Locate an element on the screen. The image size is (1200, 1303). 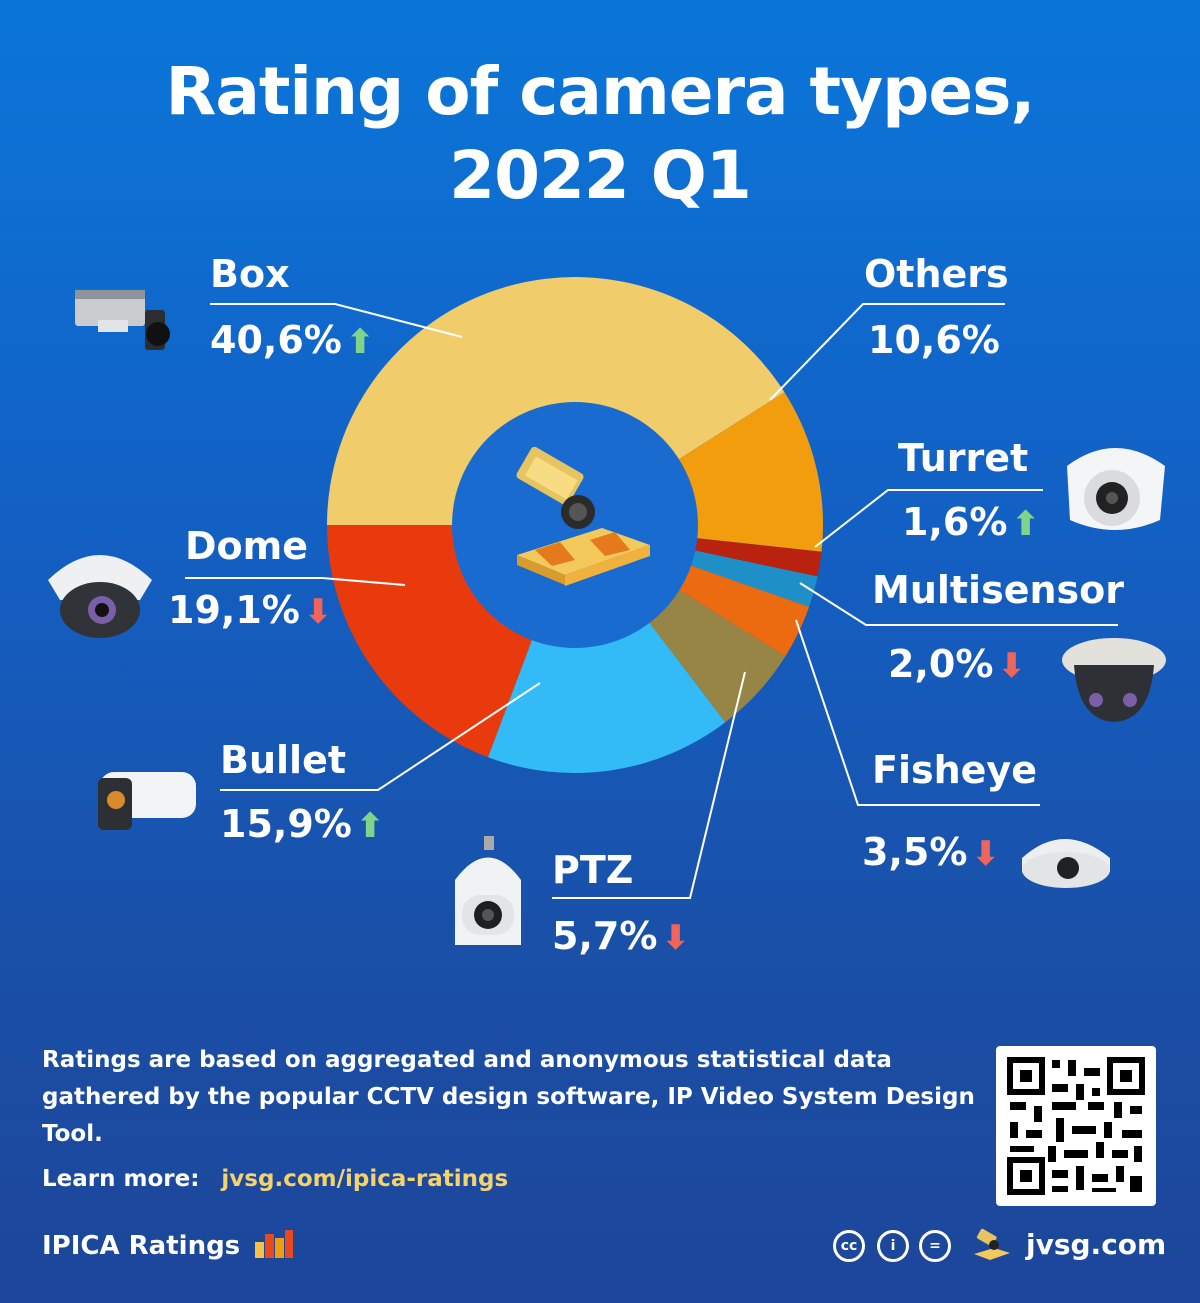
creative-commons-icon: cc is located at coordinates (849, 1246).